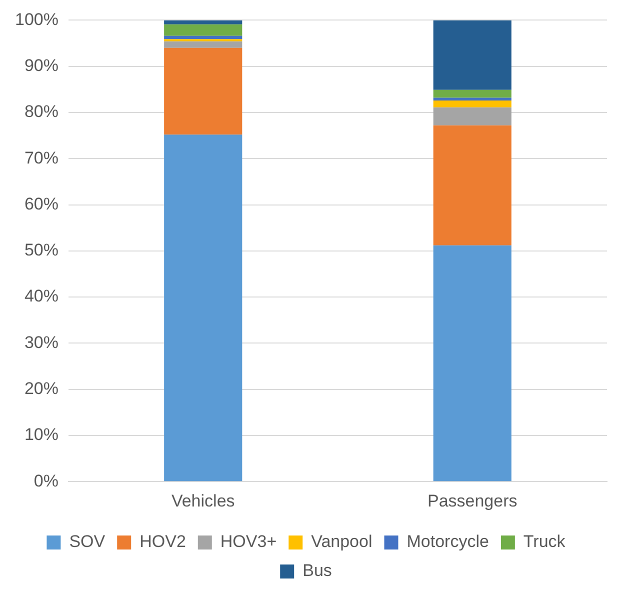 This screenshot has width=637, height=595. I want to click on legend-label: Vanpool, so click(341, 542).